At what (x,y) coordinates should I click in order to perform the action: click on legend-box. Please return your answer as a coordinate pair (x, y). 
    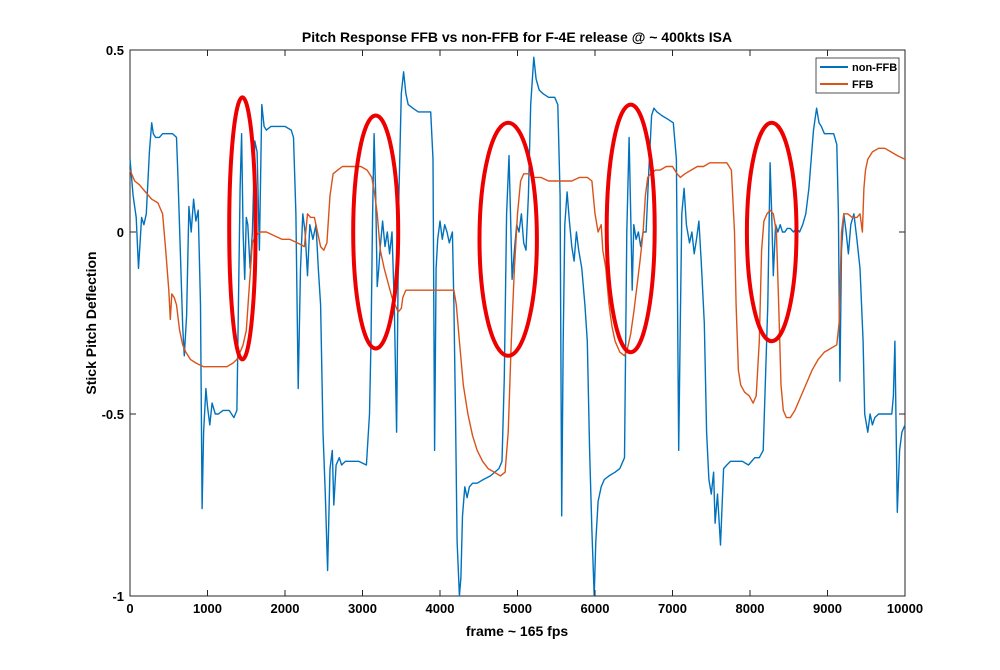
    Looking at the image, I should click on (857, 75).